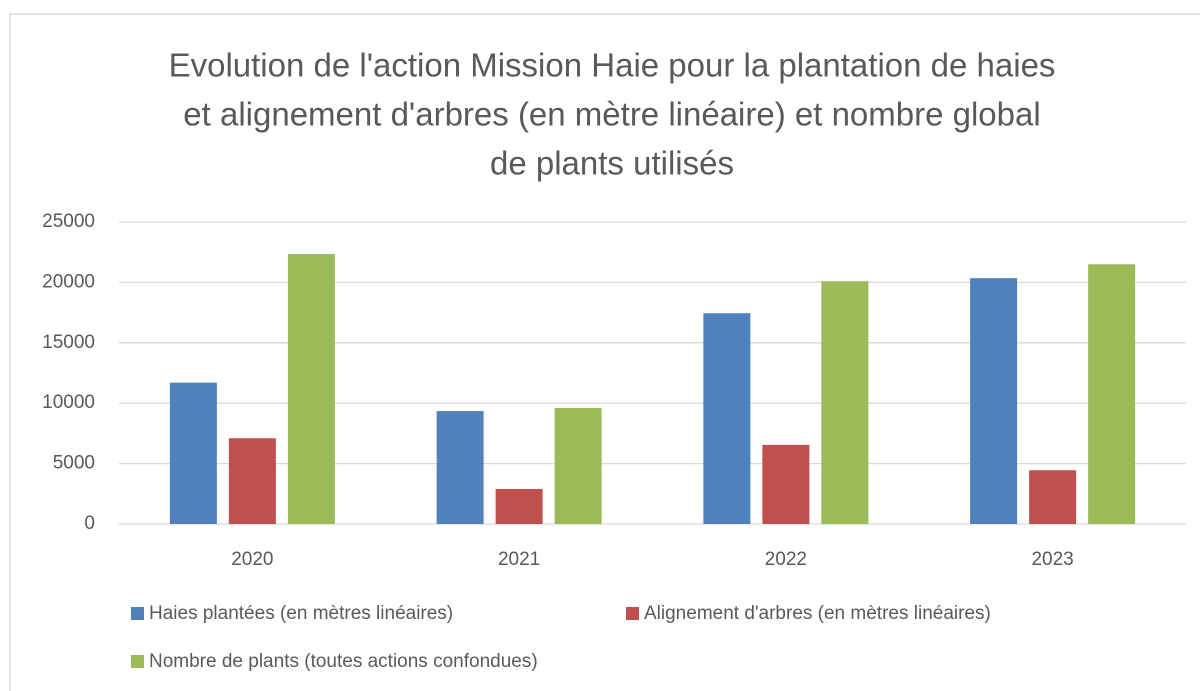  I want to click on chart-title: de plants utilisés, so click(612, 163).